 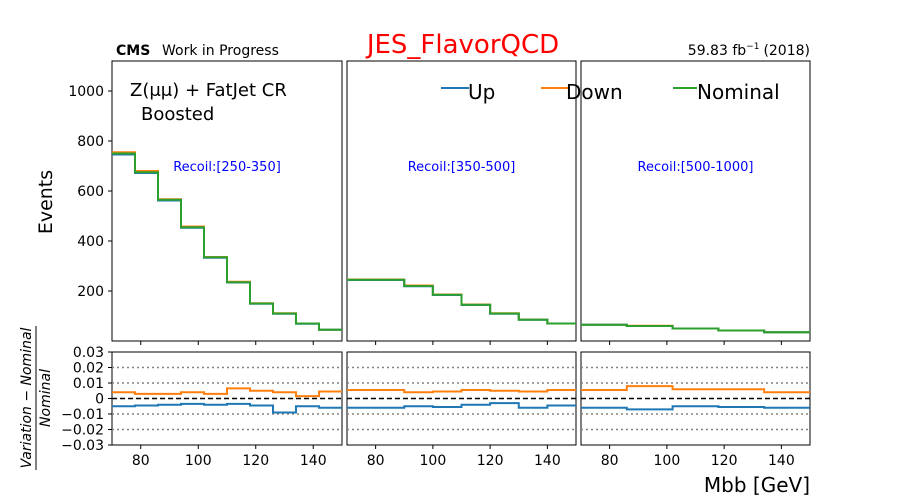 What do you see at coordinates (594, 92) in the screenshot?
I see `legend-label-down: Down` at bounding box center [594, 92].